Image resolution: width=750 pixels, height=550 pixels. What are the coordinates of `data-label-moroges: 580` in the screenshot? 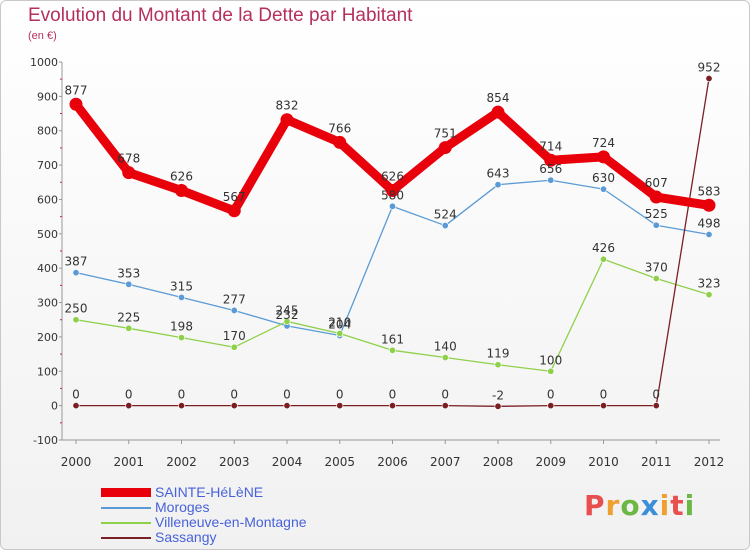 It's located at (392, 195).